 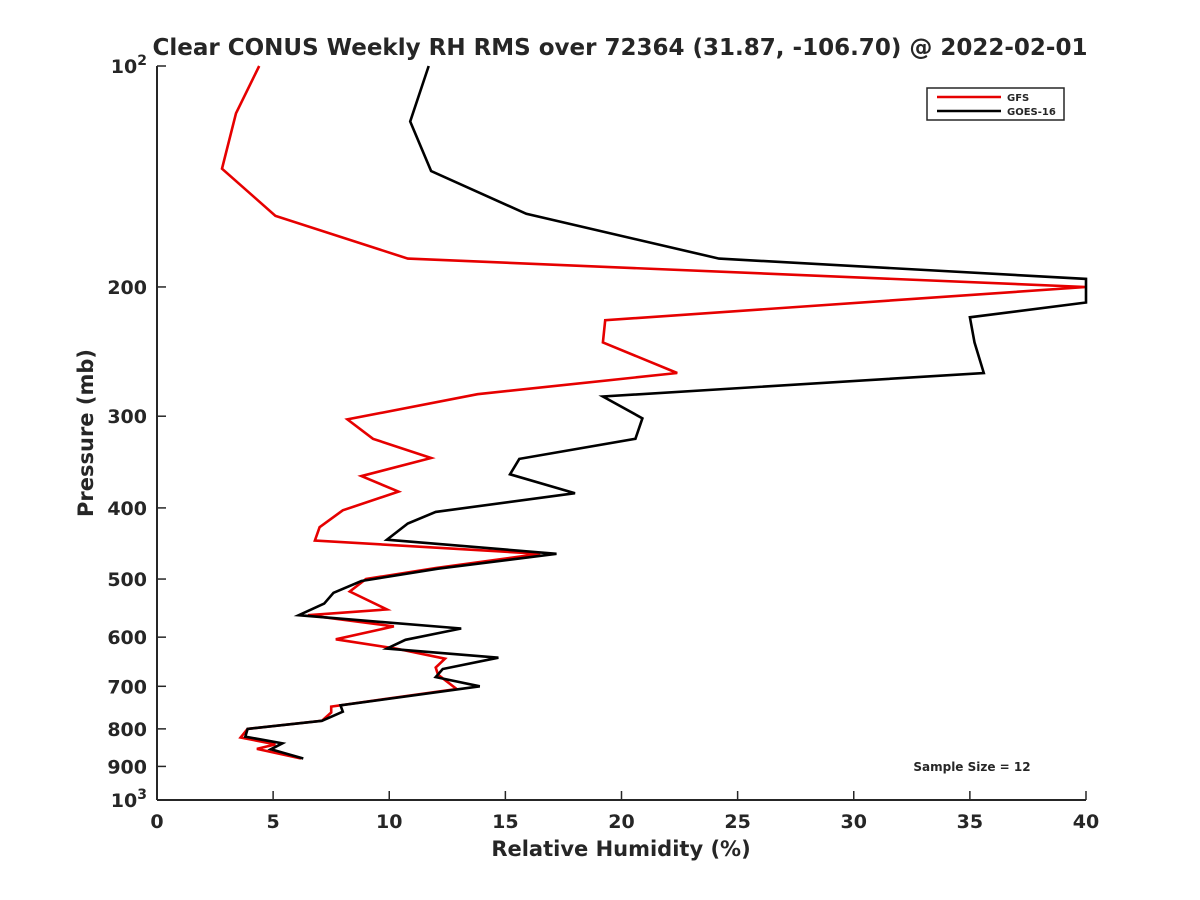 I want to click on legend: GFS GOES-16, so click(x=995, y=104).